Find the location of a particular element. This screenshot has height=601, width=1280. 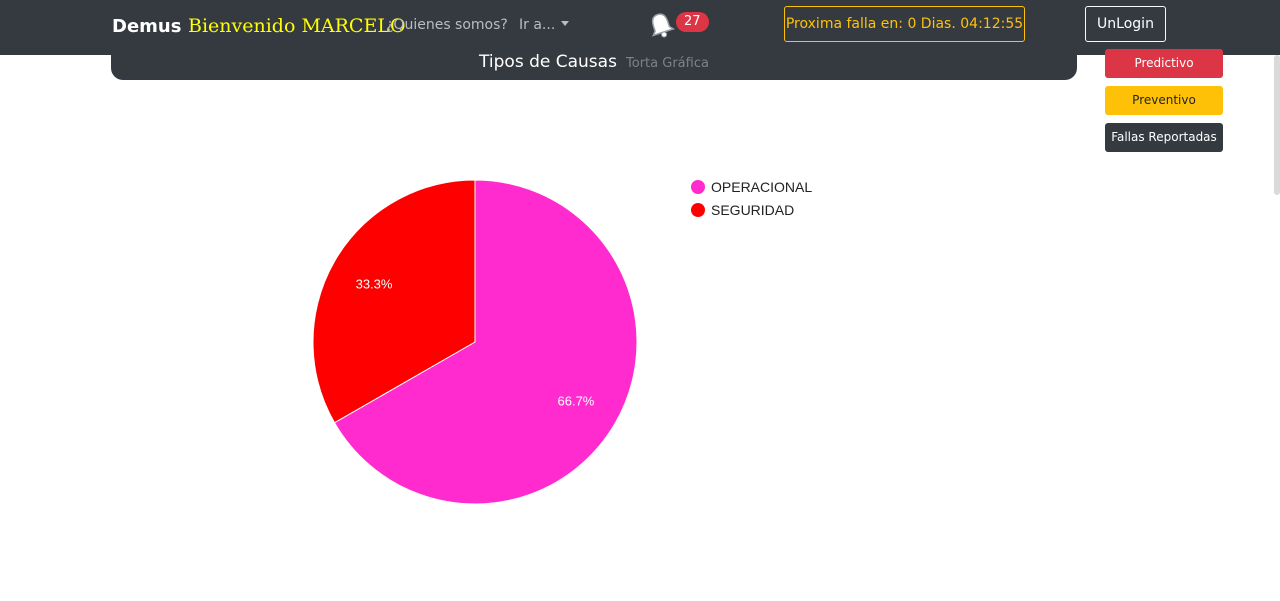

card-header: Tipos de Causas Torta Gráfica is located at coordinates (594, 61).